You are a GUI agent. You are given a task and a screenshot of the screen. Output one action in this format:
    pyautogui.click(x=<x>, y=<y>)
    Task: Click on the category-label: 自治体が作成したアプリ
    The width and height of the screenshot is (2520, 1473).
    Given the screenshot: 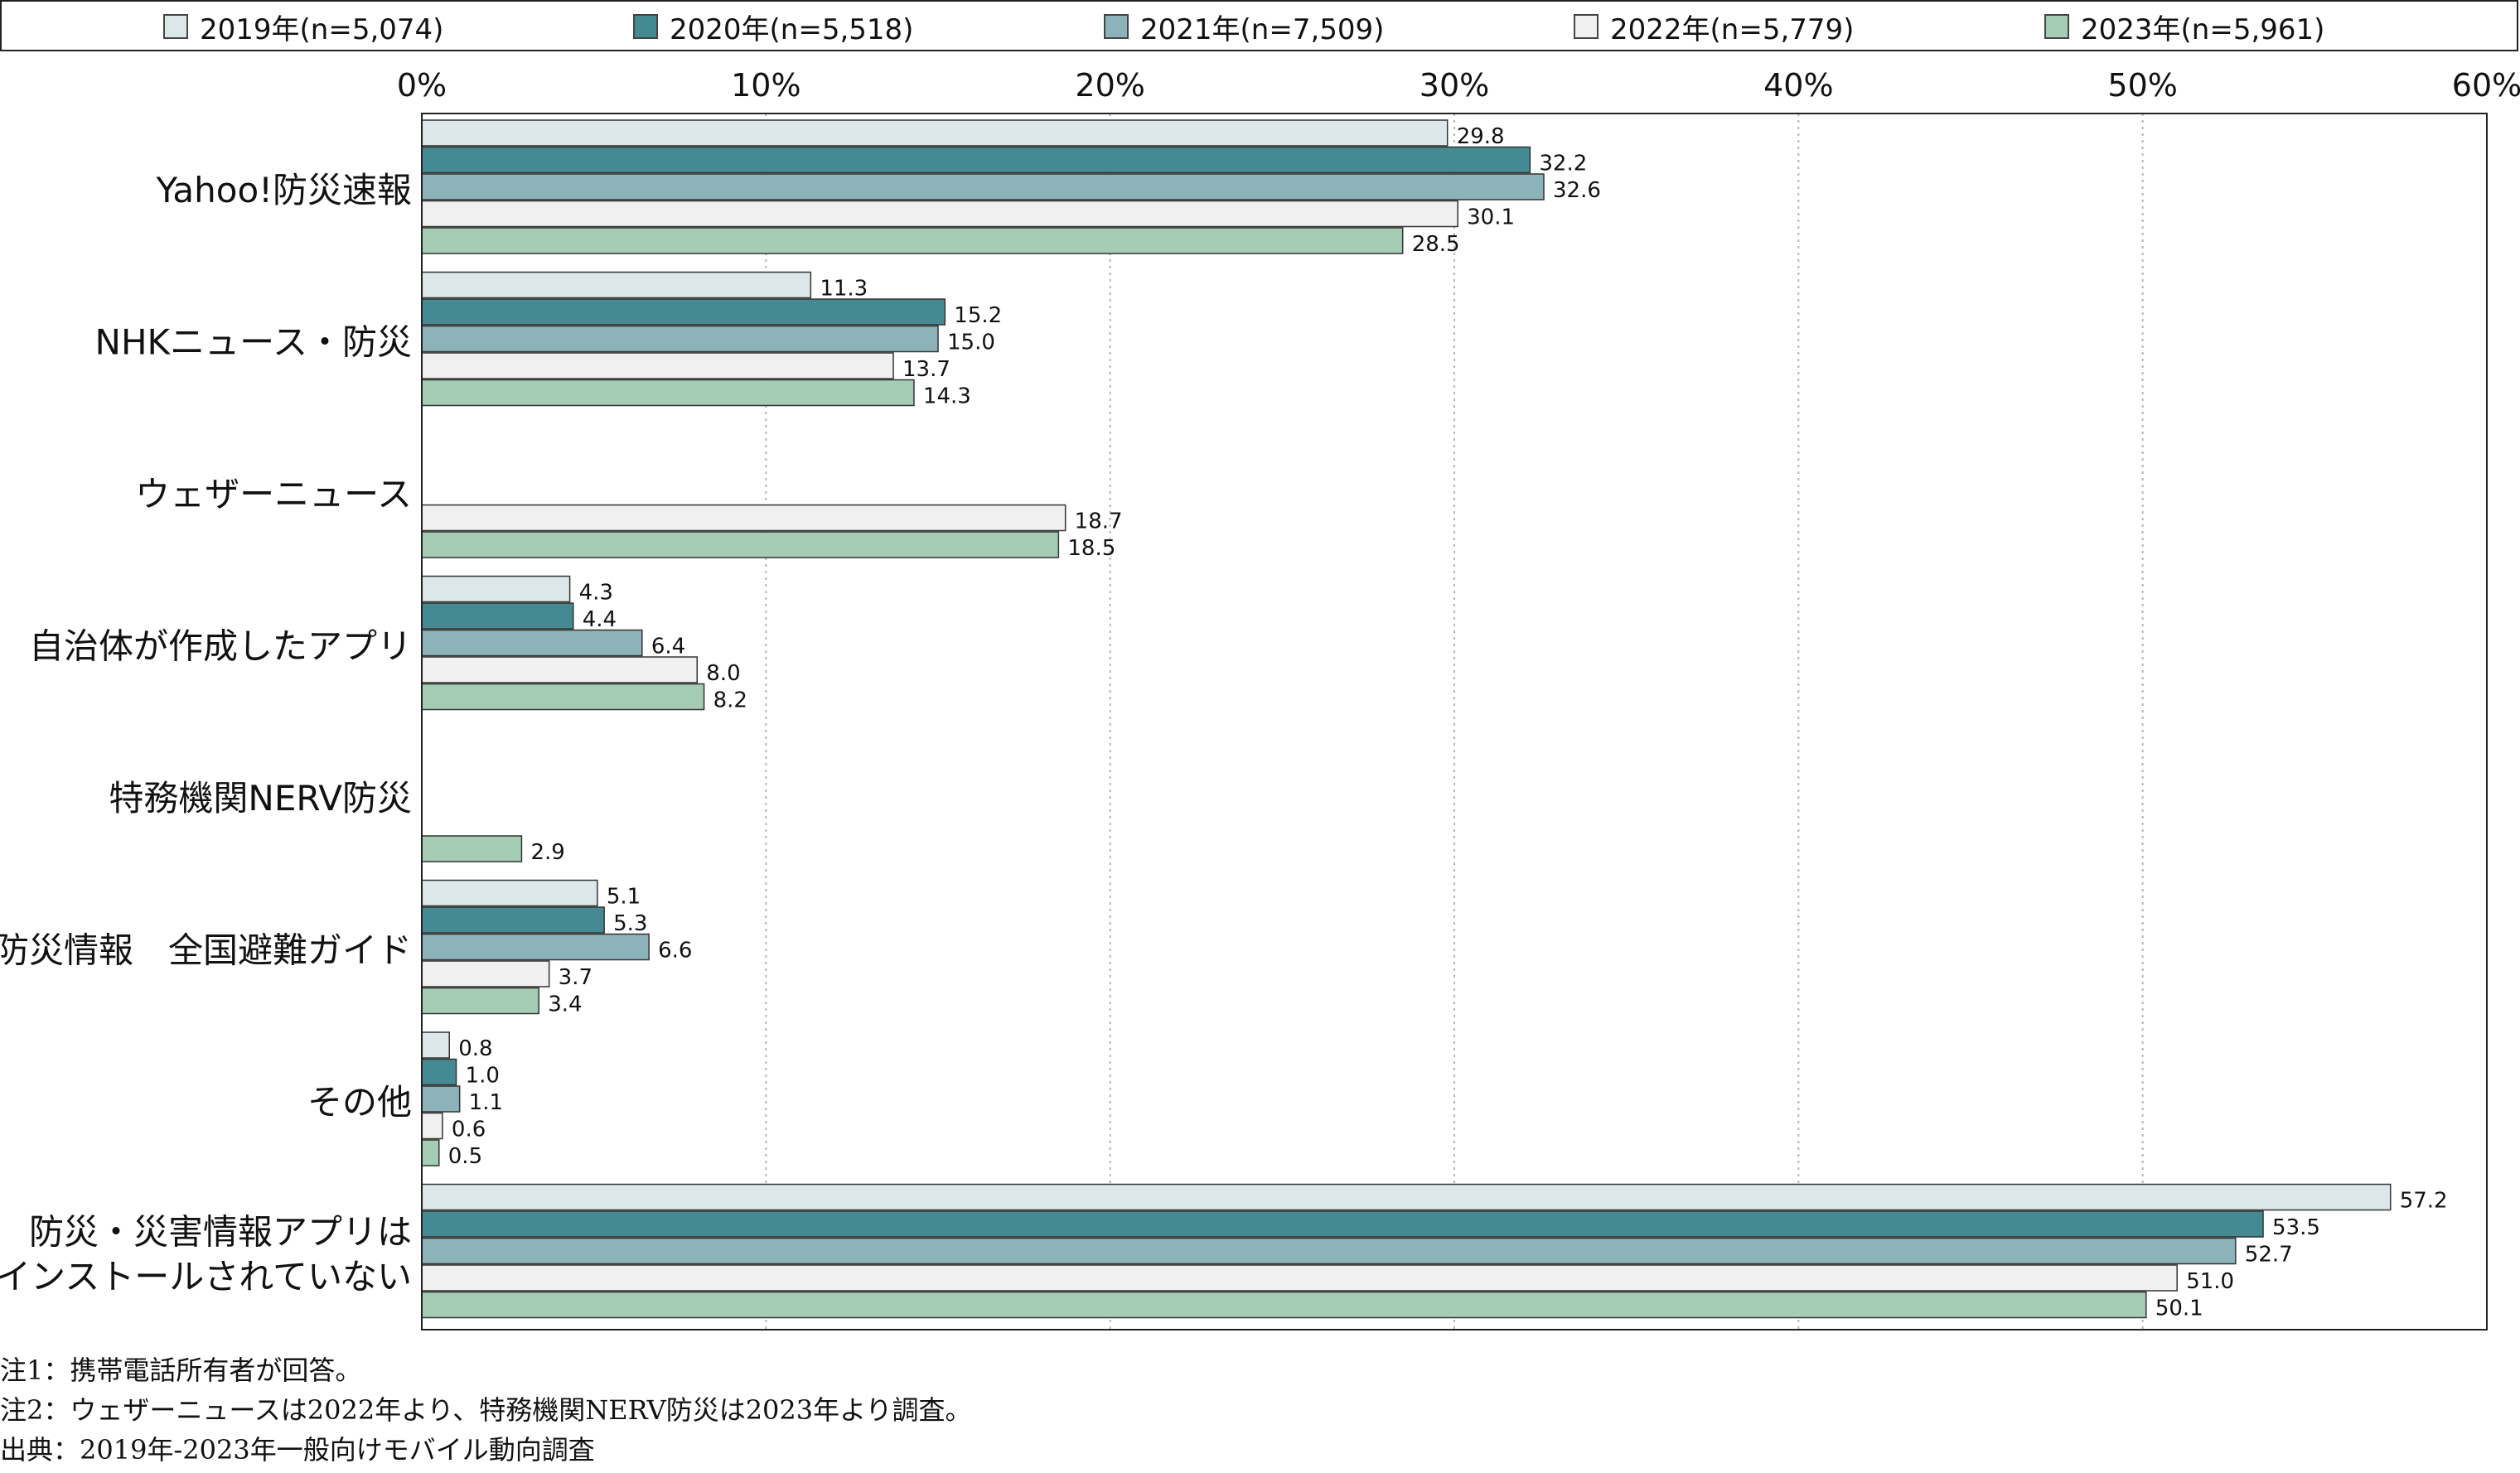 What is the action you would take?
    pyautogui.click(x=220, y=645)
    